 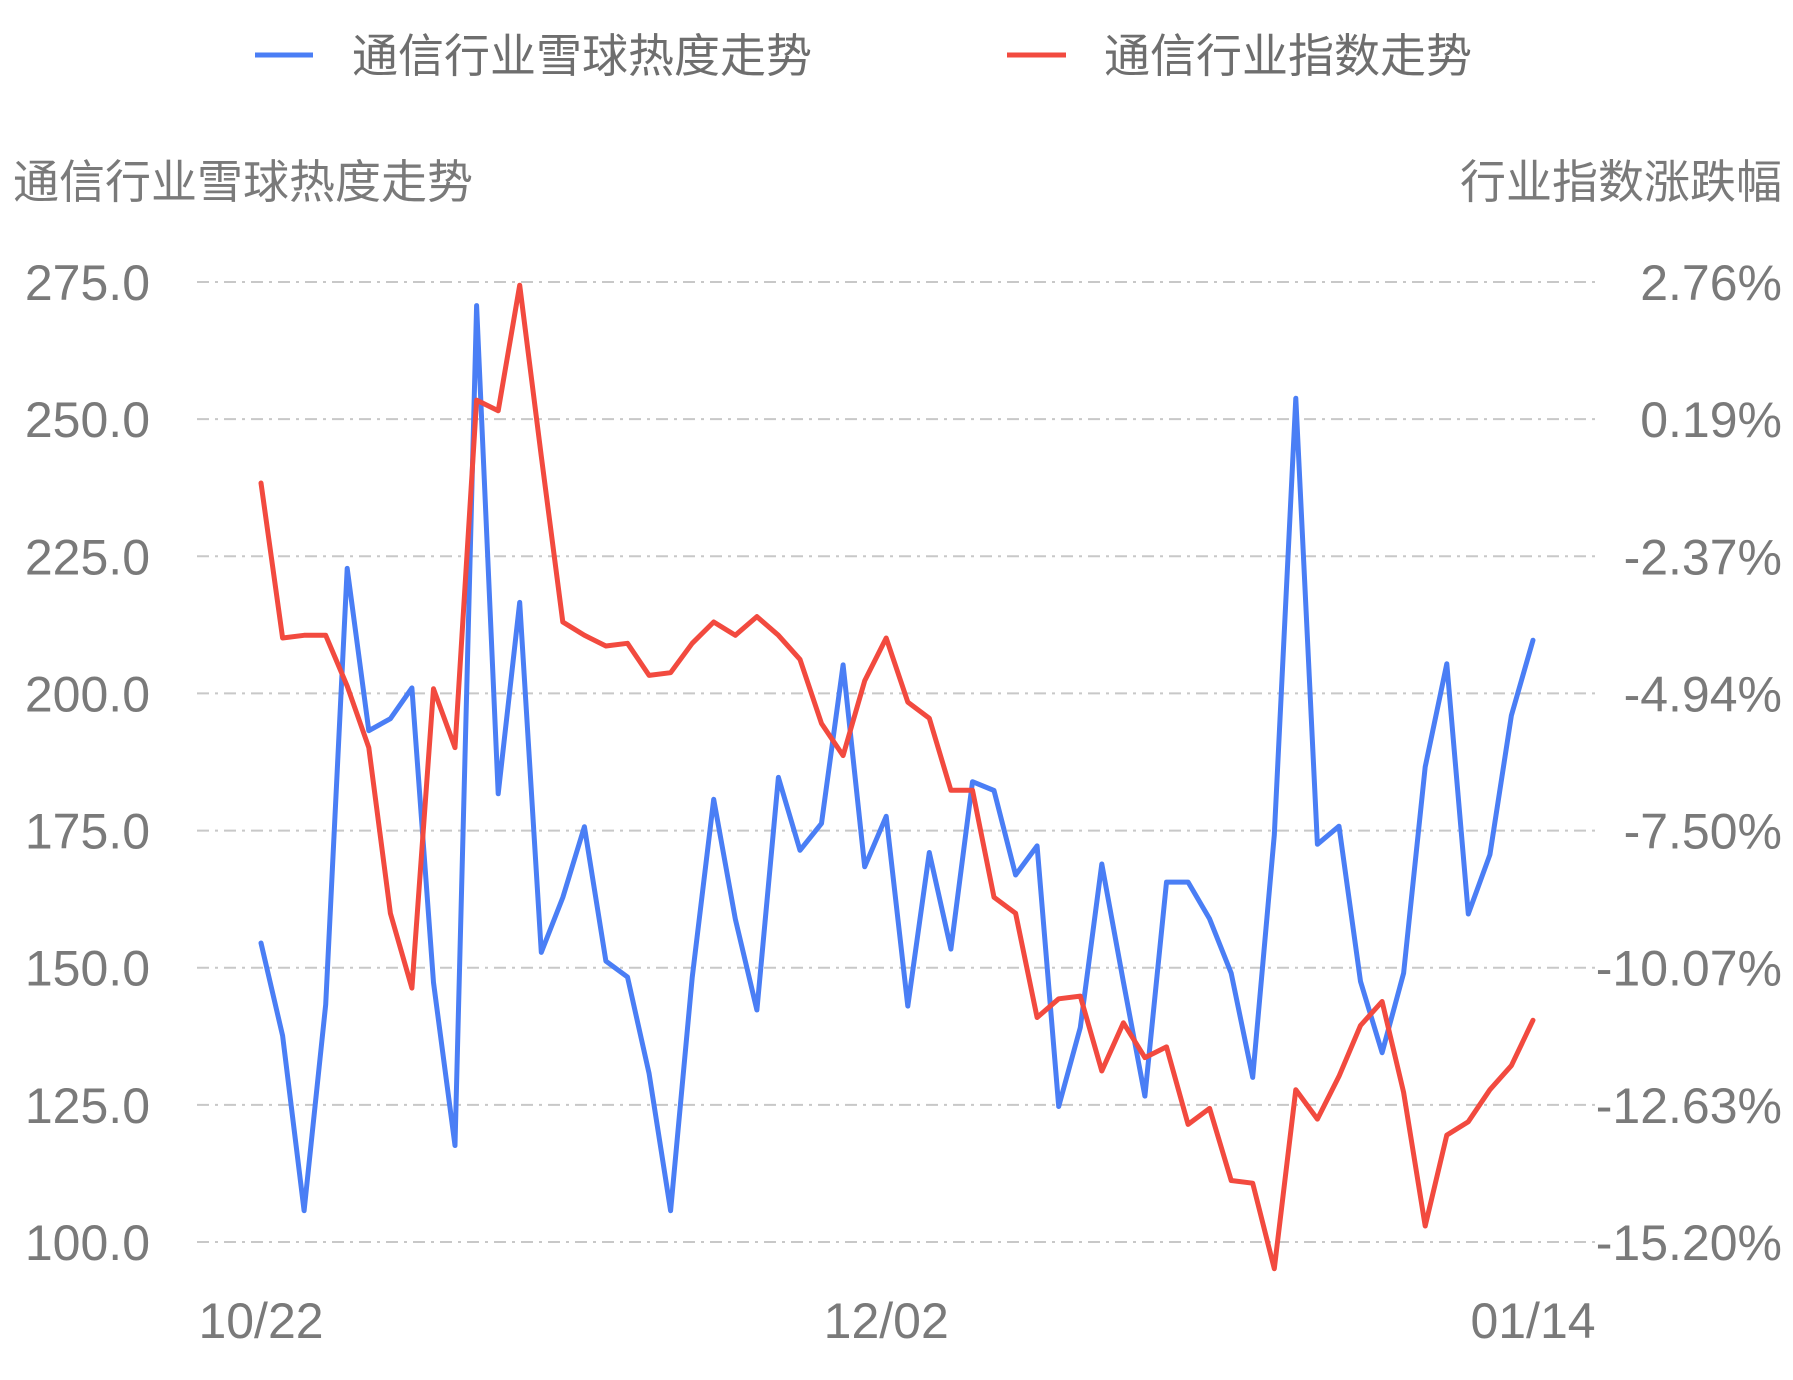 I want to click on right-axis-title: 行业指数涨跌幅, so click(x=1621, y=182).